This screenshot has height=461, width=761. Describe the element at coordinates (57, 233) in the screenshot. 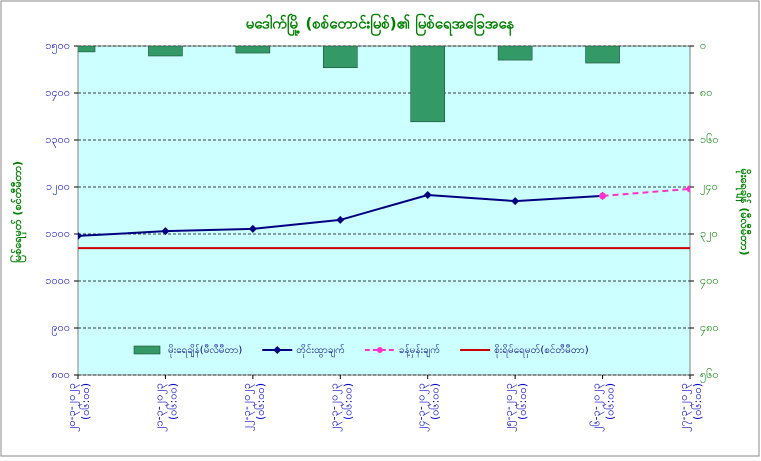

I see `y-tick-label: ၁၁၀၀` at that location.